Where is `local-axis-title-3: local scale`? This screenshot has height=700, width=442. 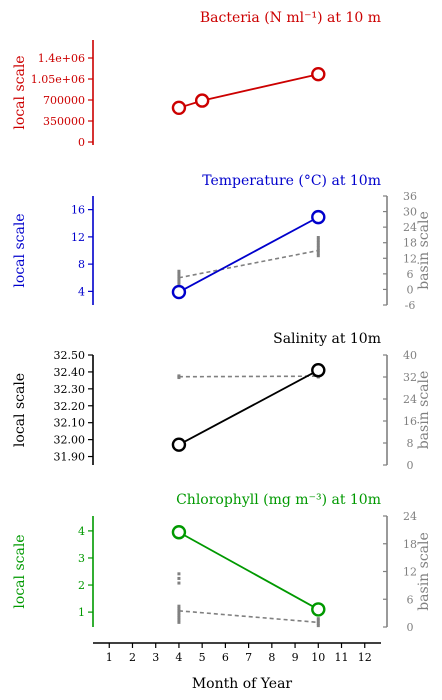
local-axis-title-3: local scale is located at coordinates (20, 571).